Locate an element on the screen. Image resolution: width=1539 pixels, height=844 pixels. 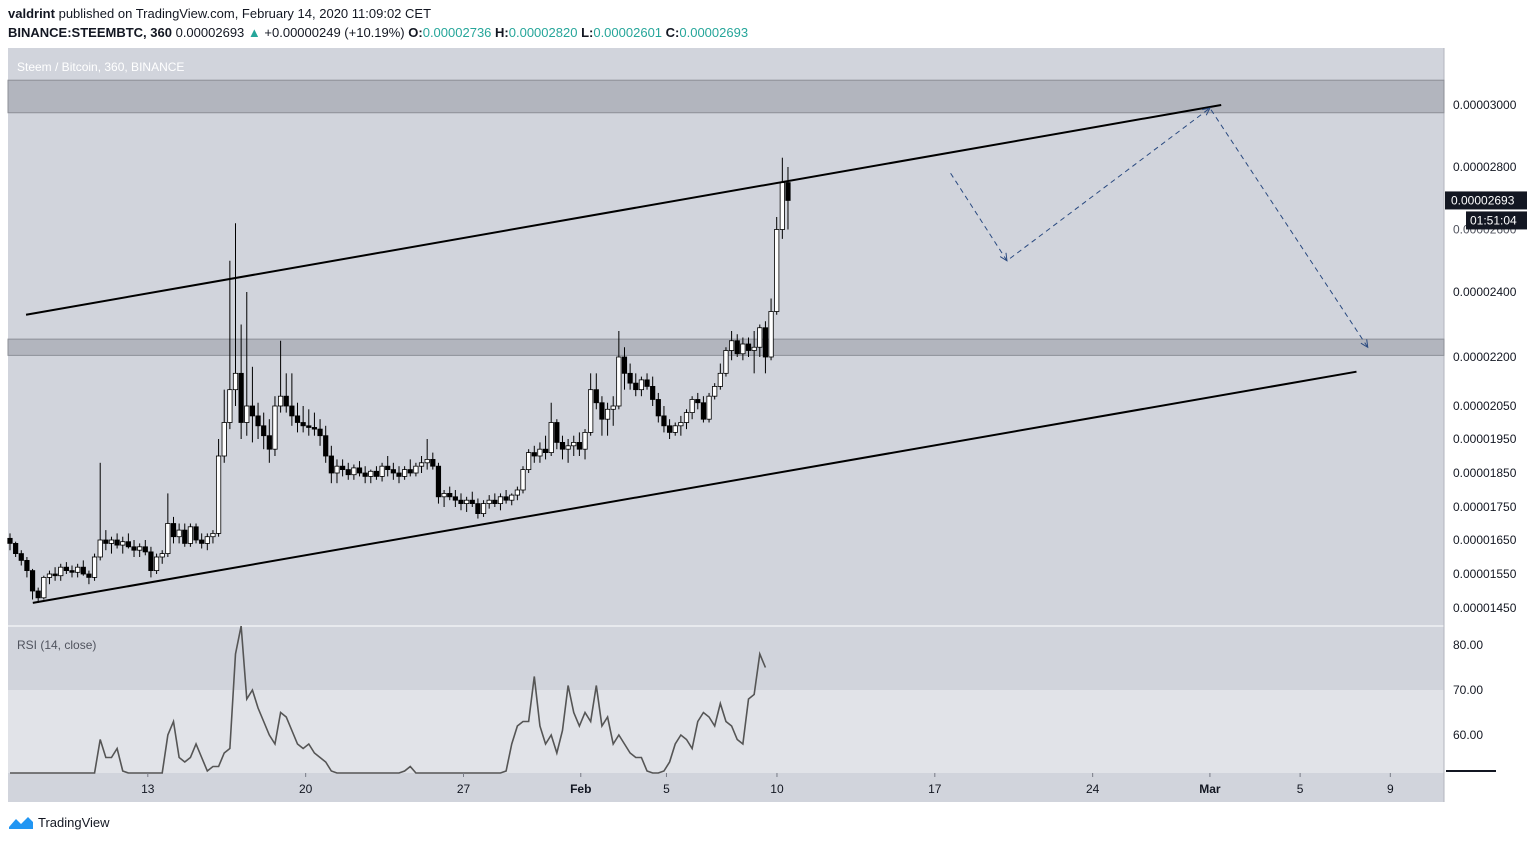
time-tick-label: 17 is located at coordinates (935, 789).